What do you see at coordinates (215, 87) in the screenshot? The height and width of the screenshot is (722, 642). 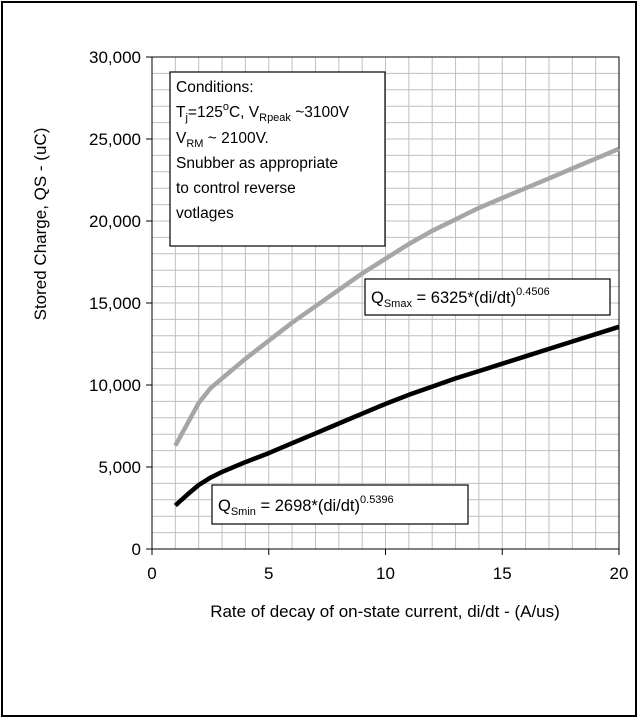 I see `conditions-line-1: Conditions:` at bounding box center [215, 87].